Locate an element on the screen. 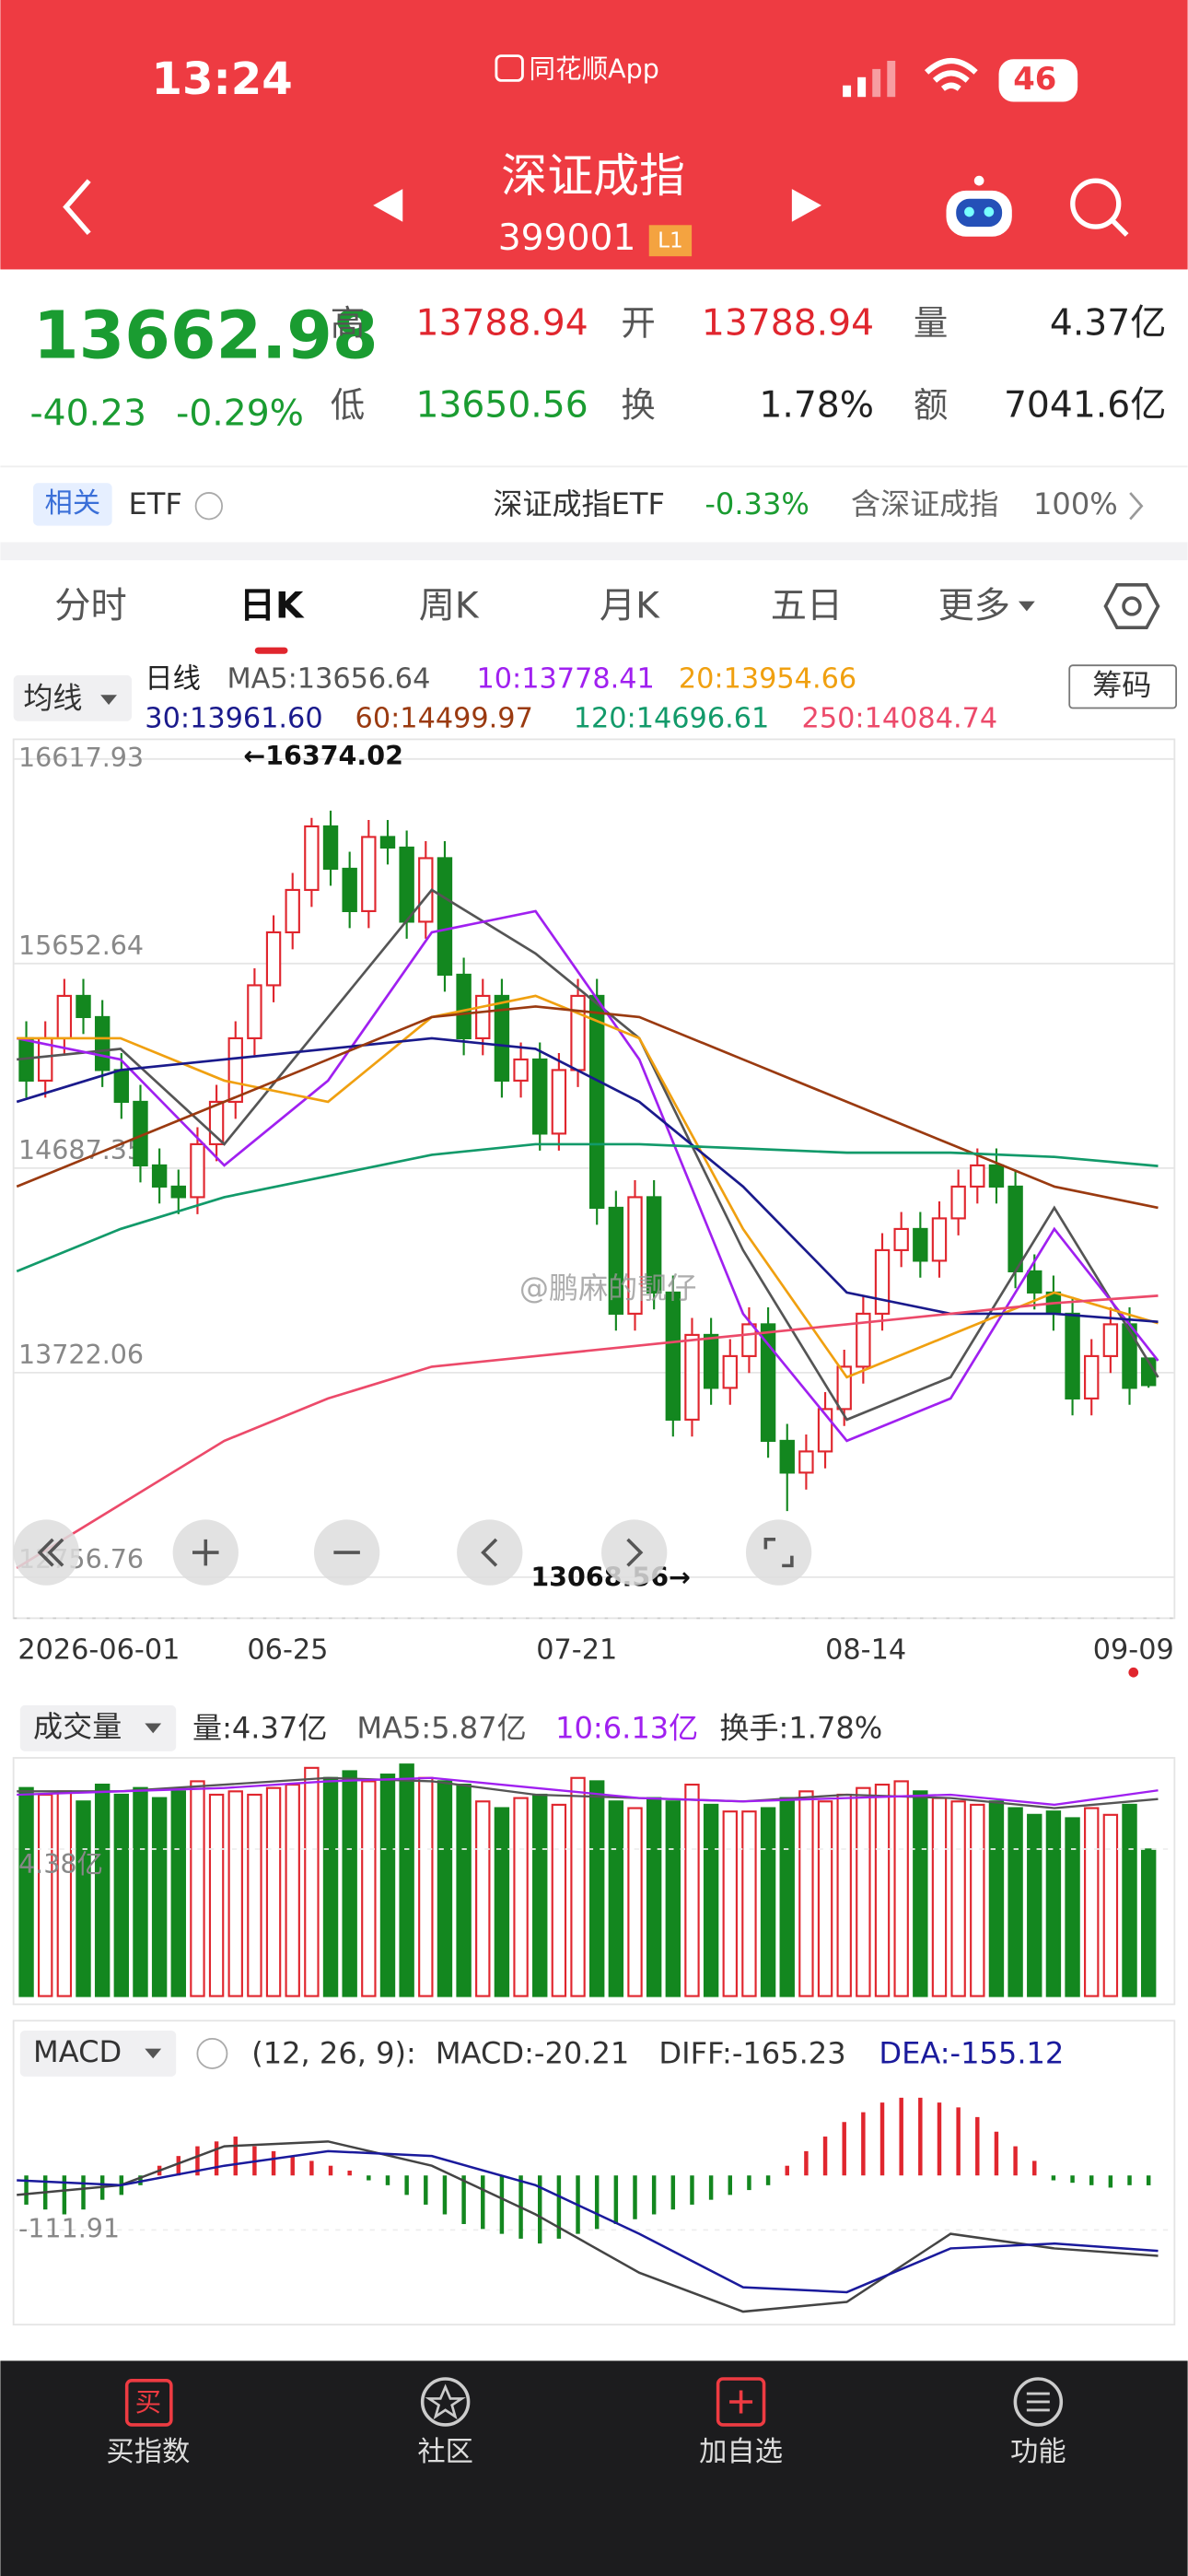  indicator: 均线 is located at coordinates (52, 698).